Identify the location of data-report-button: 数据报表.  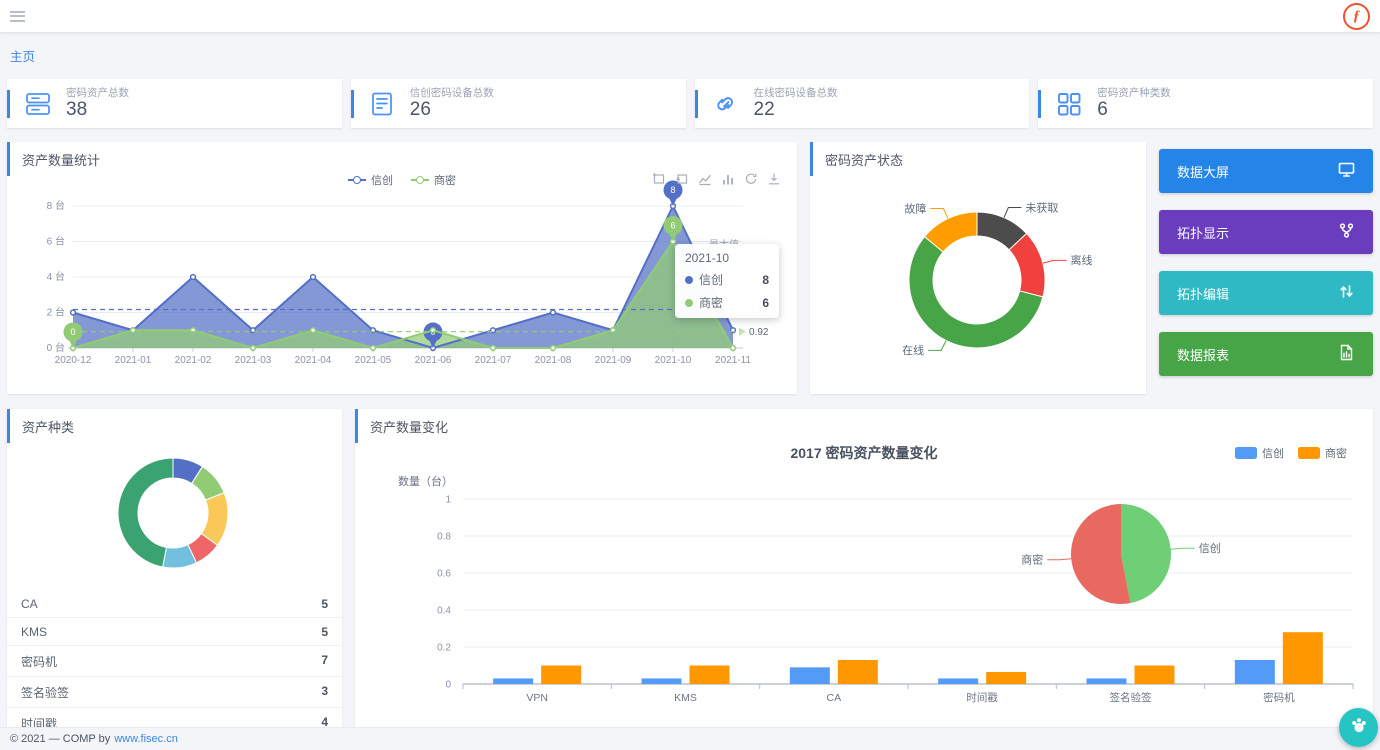
(1266, 354).